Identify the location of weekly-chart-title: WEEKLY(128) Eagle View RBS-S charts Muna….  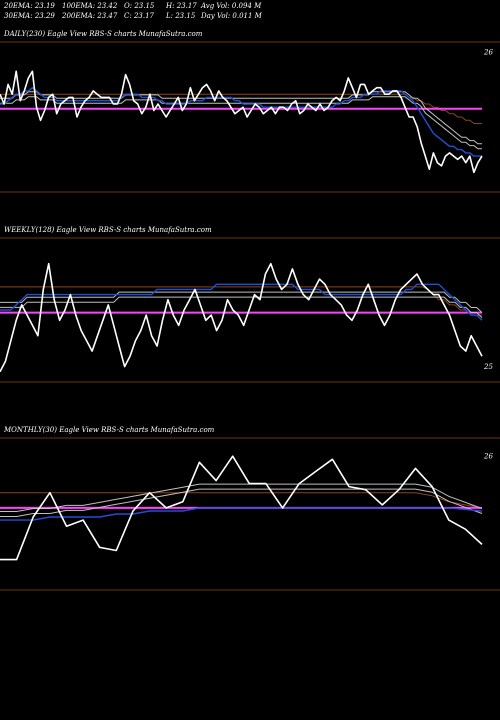
(108, 230).